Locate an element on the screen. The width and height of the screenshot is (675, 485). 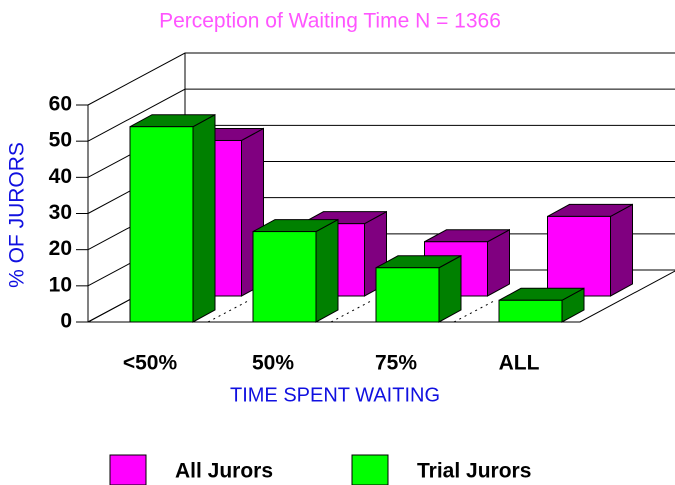
y-tick-label: 0 is located at coordinates (66, 321).